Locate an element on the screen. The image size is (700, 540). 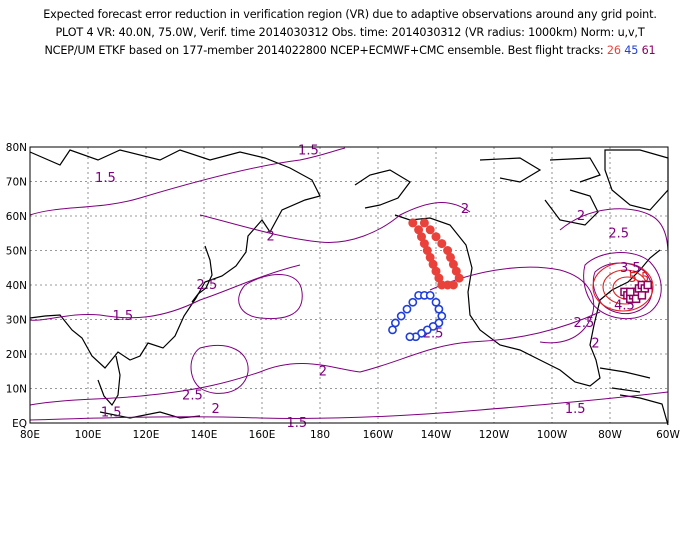
contour-1_5-south is located at coordinates (349, 406).